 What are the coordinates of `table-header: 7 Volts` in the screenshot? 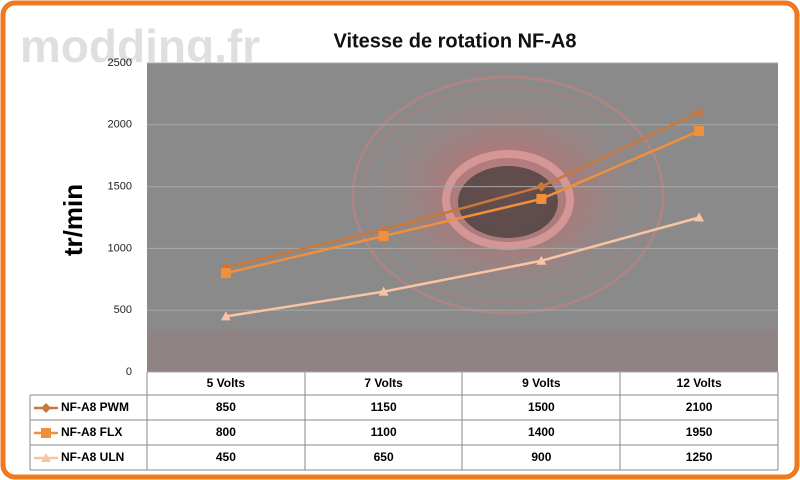 It's located at (383, 383).